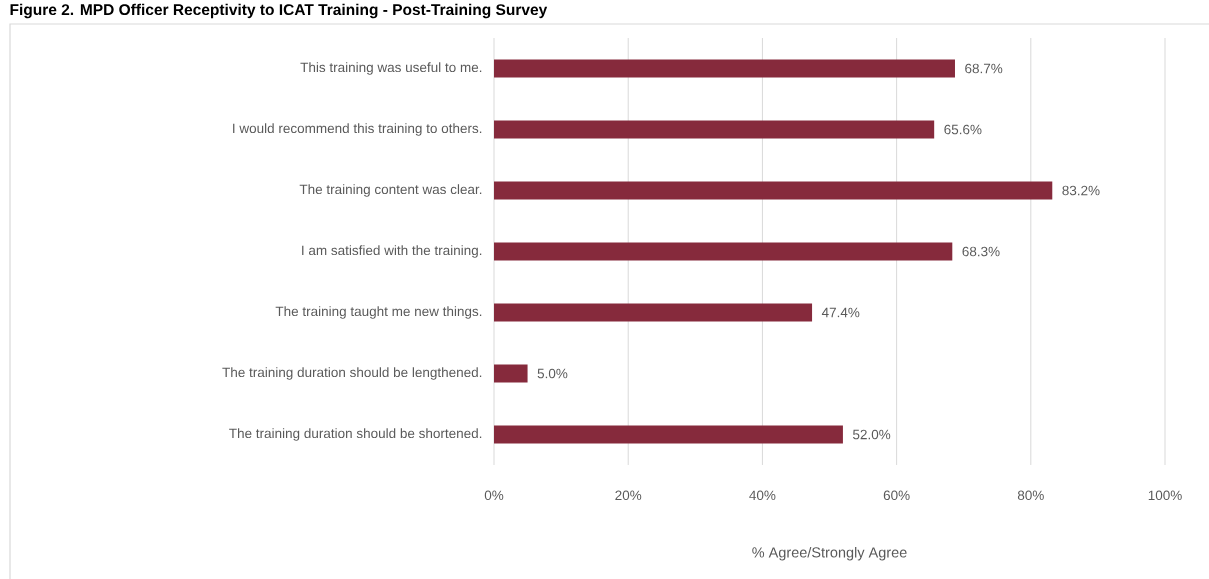 The width and height of the screenshot is (1209, 579). What do you see at coordinates (355, 434) in the screenshot?
I see `y-tick-label: The training duration should be shortened.` at bounding box center [355, 434].